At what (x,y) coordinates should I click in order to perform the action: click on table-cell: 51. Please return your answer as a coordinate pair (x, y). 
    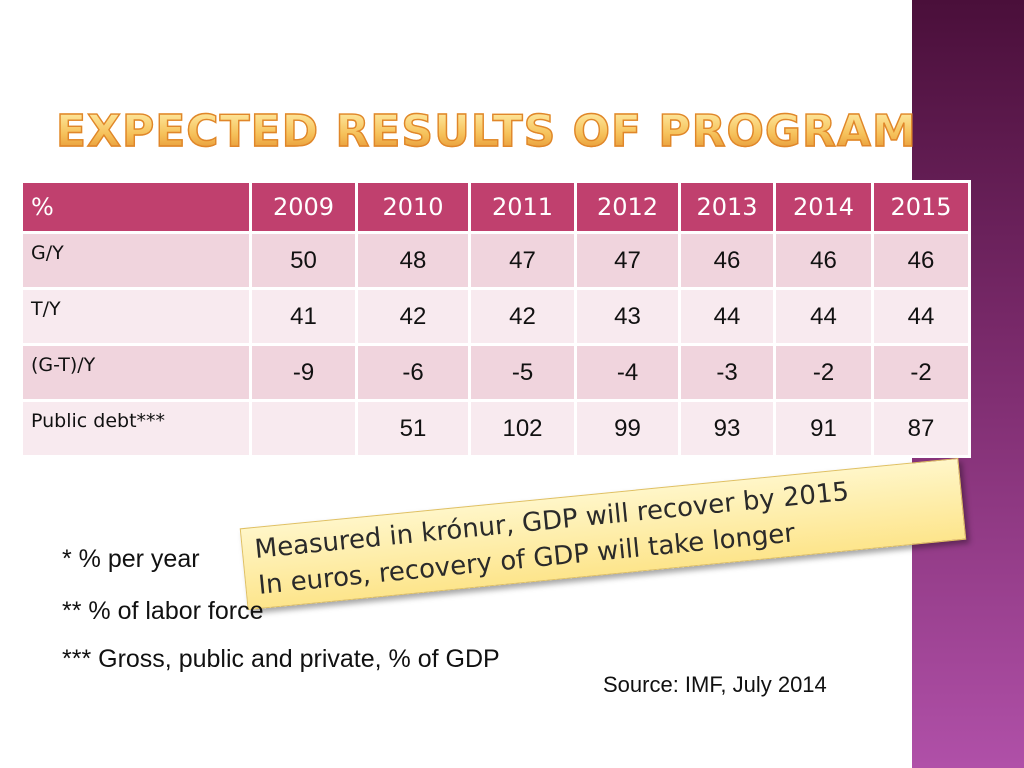
    Looking at the image, I should click on (413, 428).